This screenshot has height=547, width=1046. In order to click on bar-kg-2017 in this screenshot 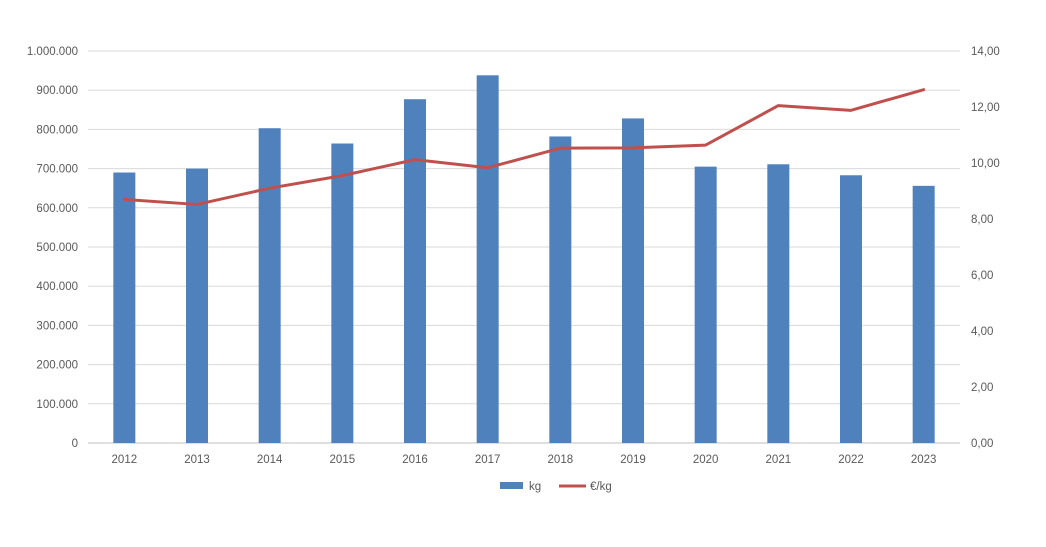, I will do `click(487, 259)`.